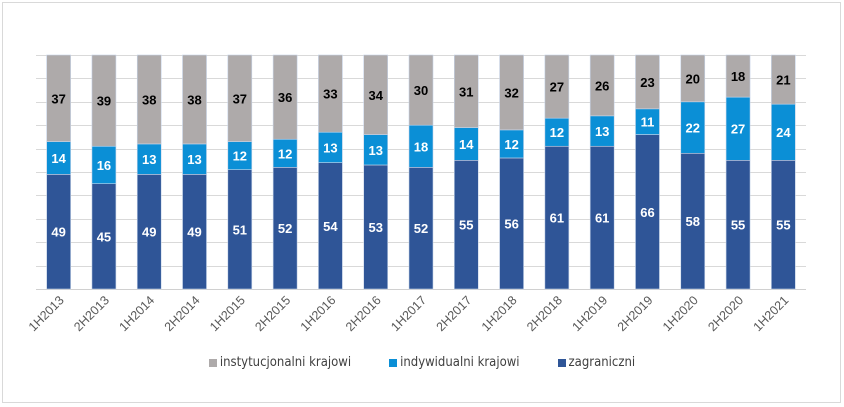  What do you see at coordinates (602, 362) in the screenshot?
I see `legend-label-zagraniczni: zagraniczni` at bounding box center [602, 362].